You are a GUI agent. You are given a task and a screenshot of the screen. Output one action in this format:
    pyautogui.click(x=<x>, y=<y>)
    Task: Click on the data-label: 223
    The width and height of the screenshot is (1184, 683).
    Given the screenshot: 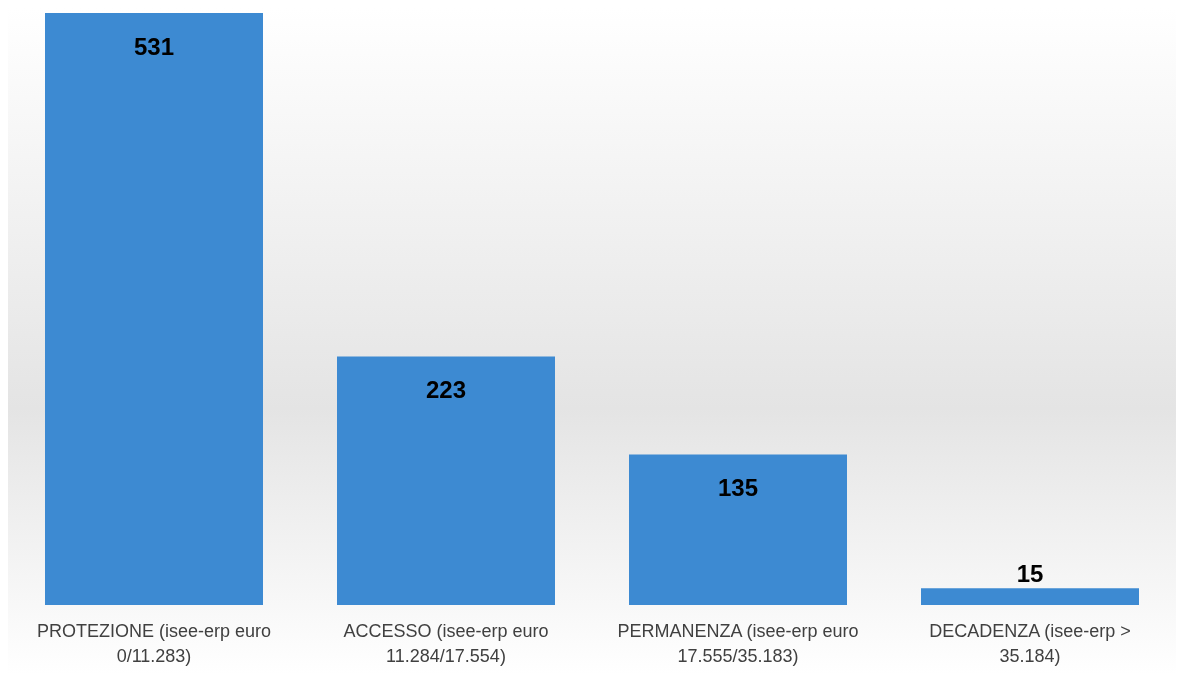 What is the action you would take?
    pyautogui.click(x=446, y=390)
    